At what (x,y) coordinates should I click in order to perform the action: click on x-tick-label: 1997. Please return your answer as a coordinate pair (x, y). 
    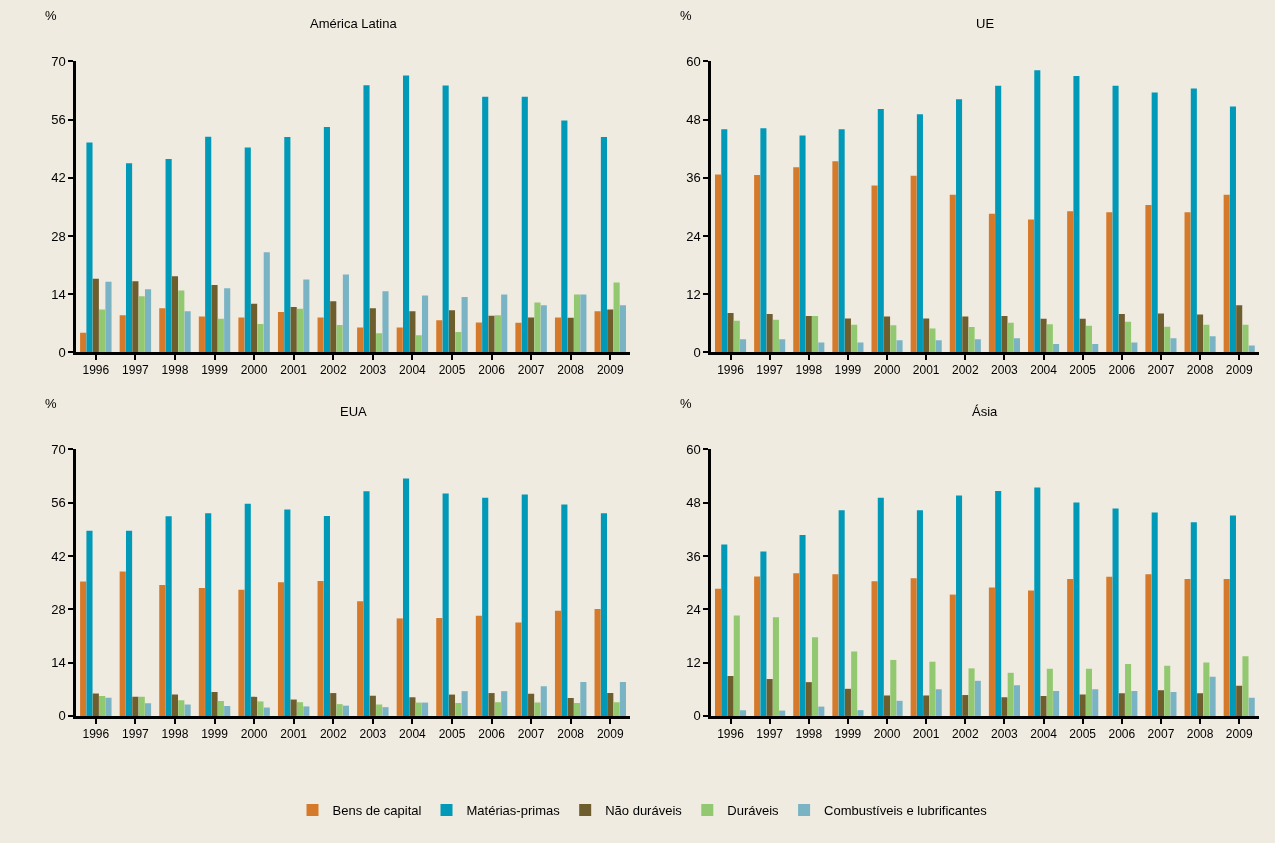
    Looking at the image, I should click on (136, 370).